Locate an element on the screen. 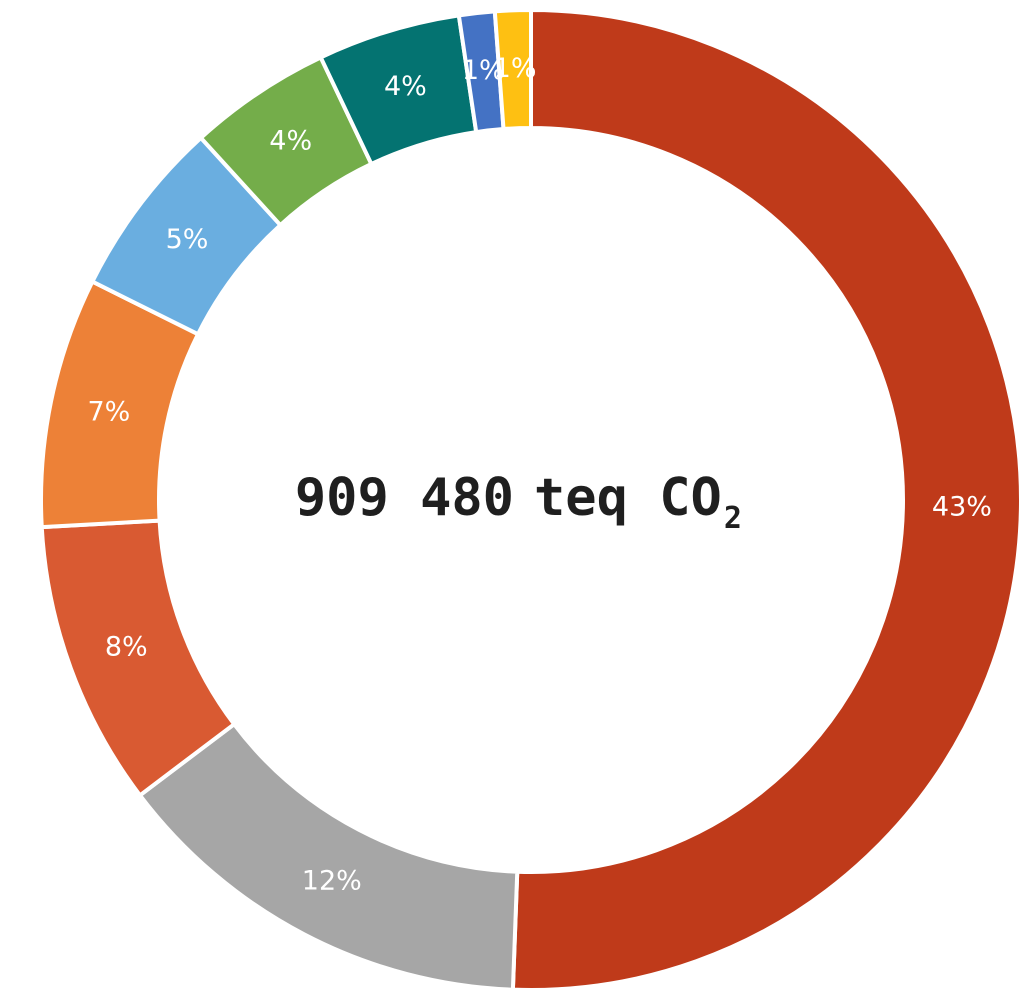 This screenshot has width=1023, height=991. slice-label: 12% is located at coordinates (332, 881).